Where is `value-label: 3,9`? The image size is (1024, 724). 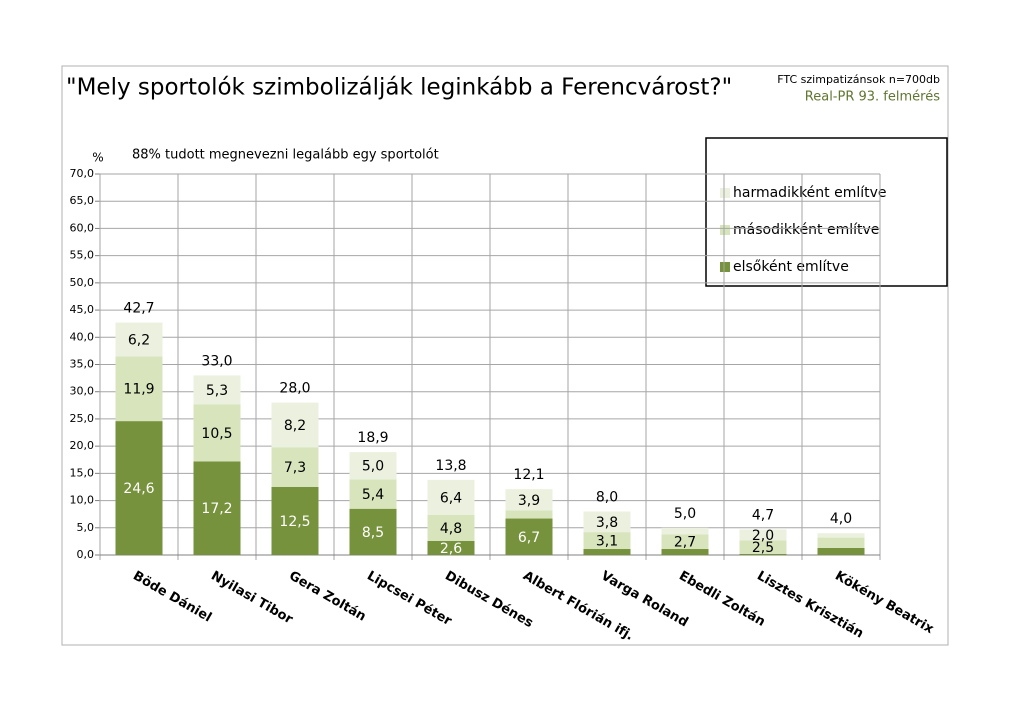 value-label: 3,9 is located at coordinates (529, 501).